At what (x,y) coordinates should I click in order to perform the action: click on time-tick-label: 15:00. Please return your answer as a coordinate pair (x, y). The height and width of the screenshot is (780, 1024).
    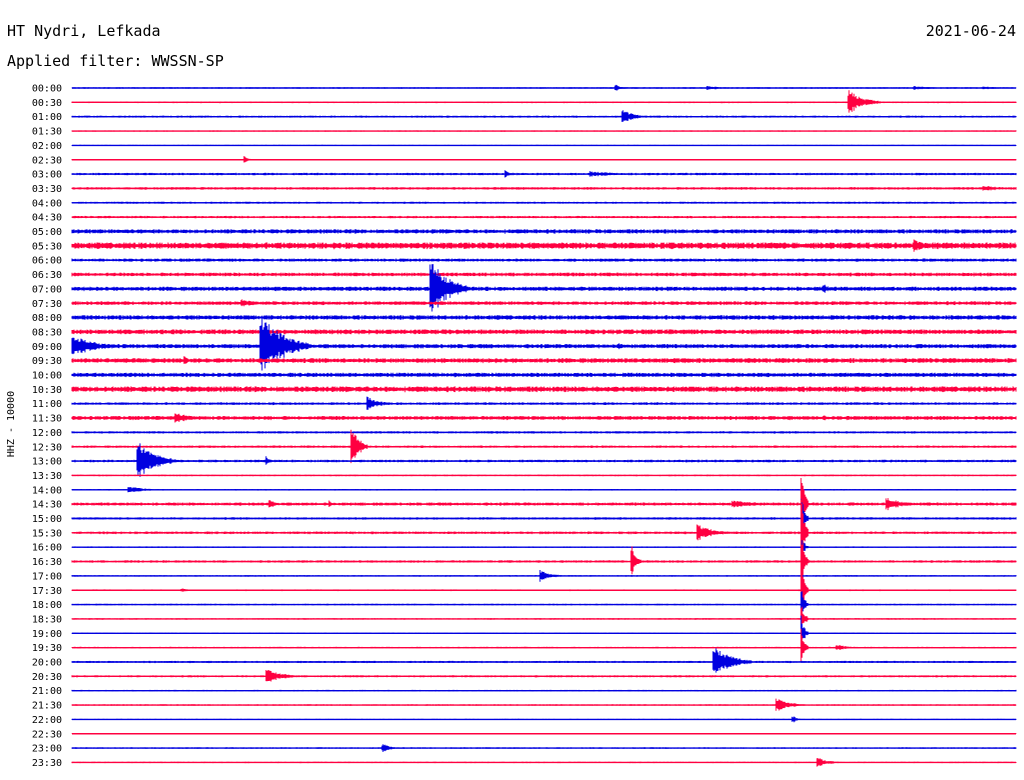
    Looking at the image, I should click on (47, 519).